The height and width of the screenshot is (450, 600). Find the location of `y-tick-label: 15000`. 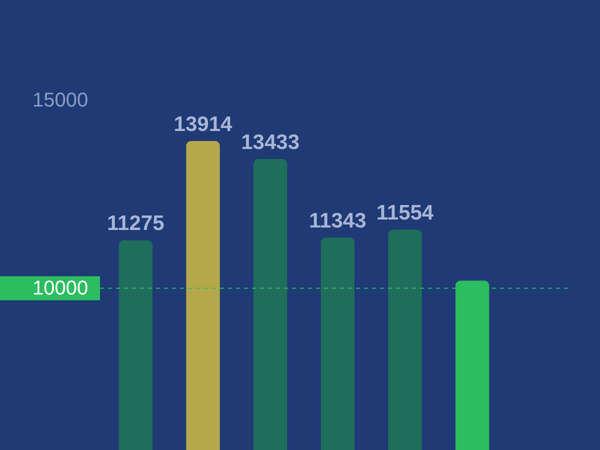

y-tick-label: 15000 is located at coordinates (60, 101).